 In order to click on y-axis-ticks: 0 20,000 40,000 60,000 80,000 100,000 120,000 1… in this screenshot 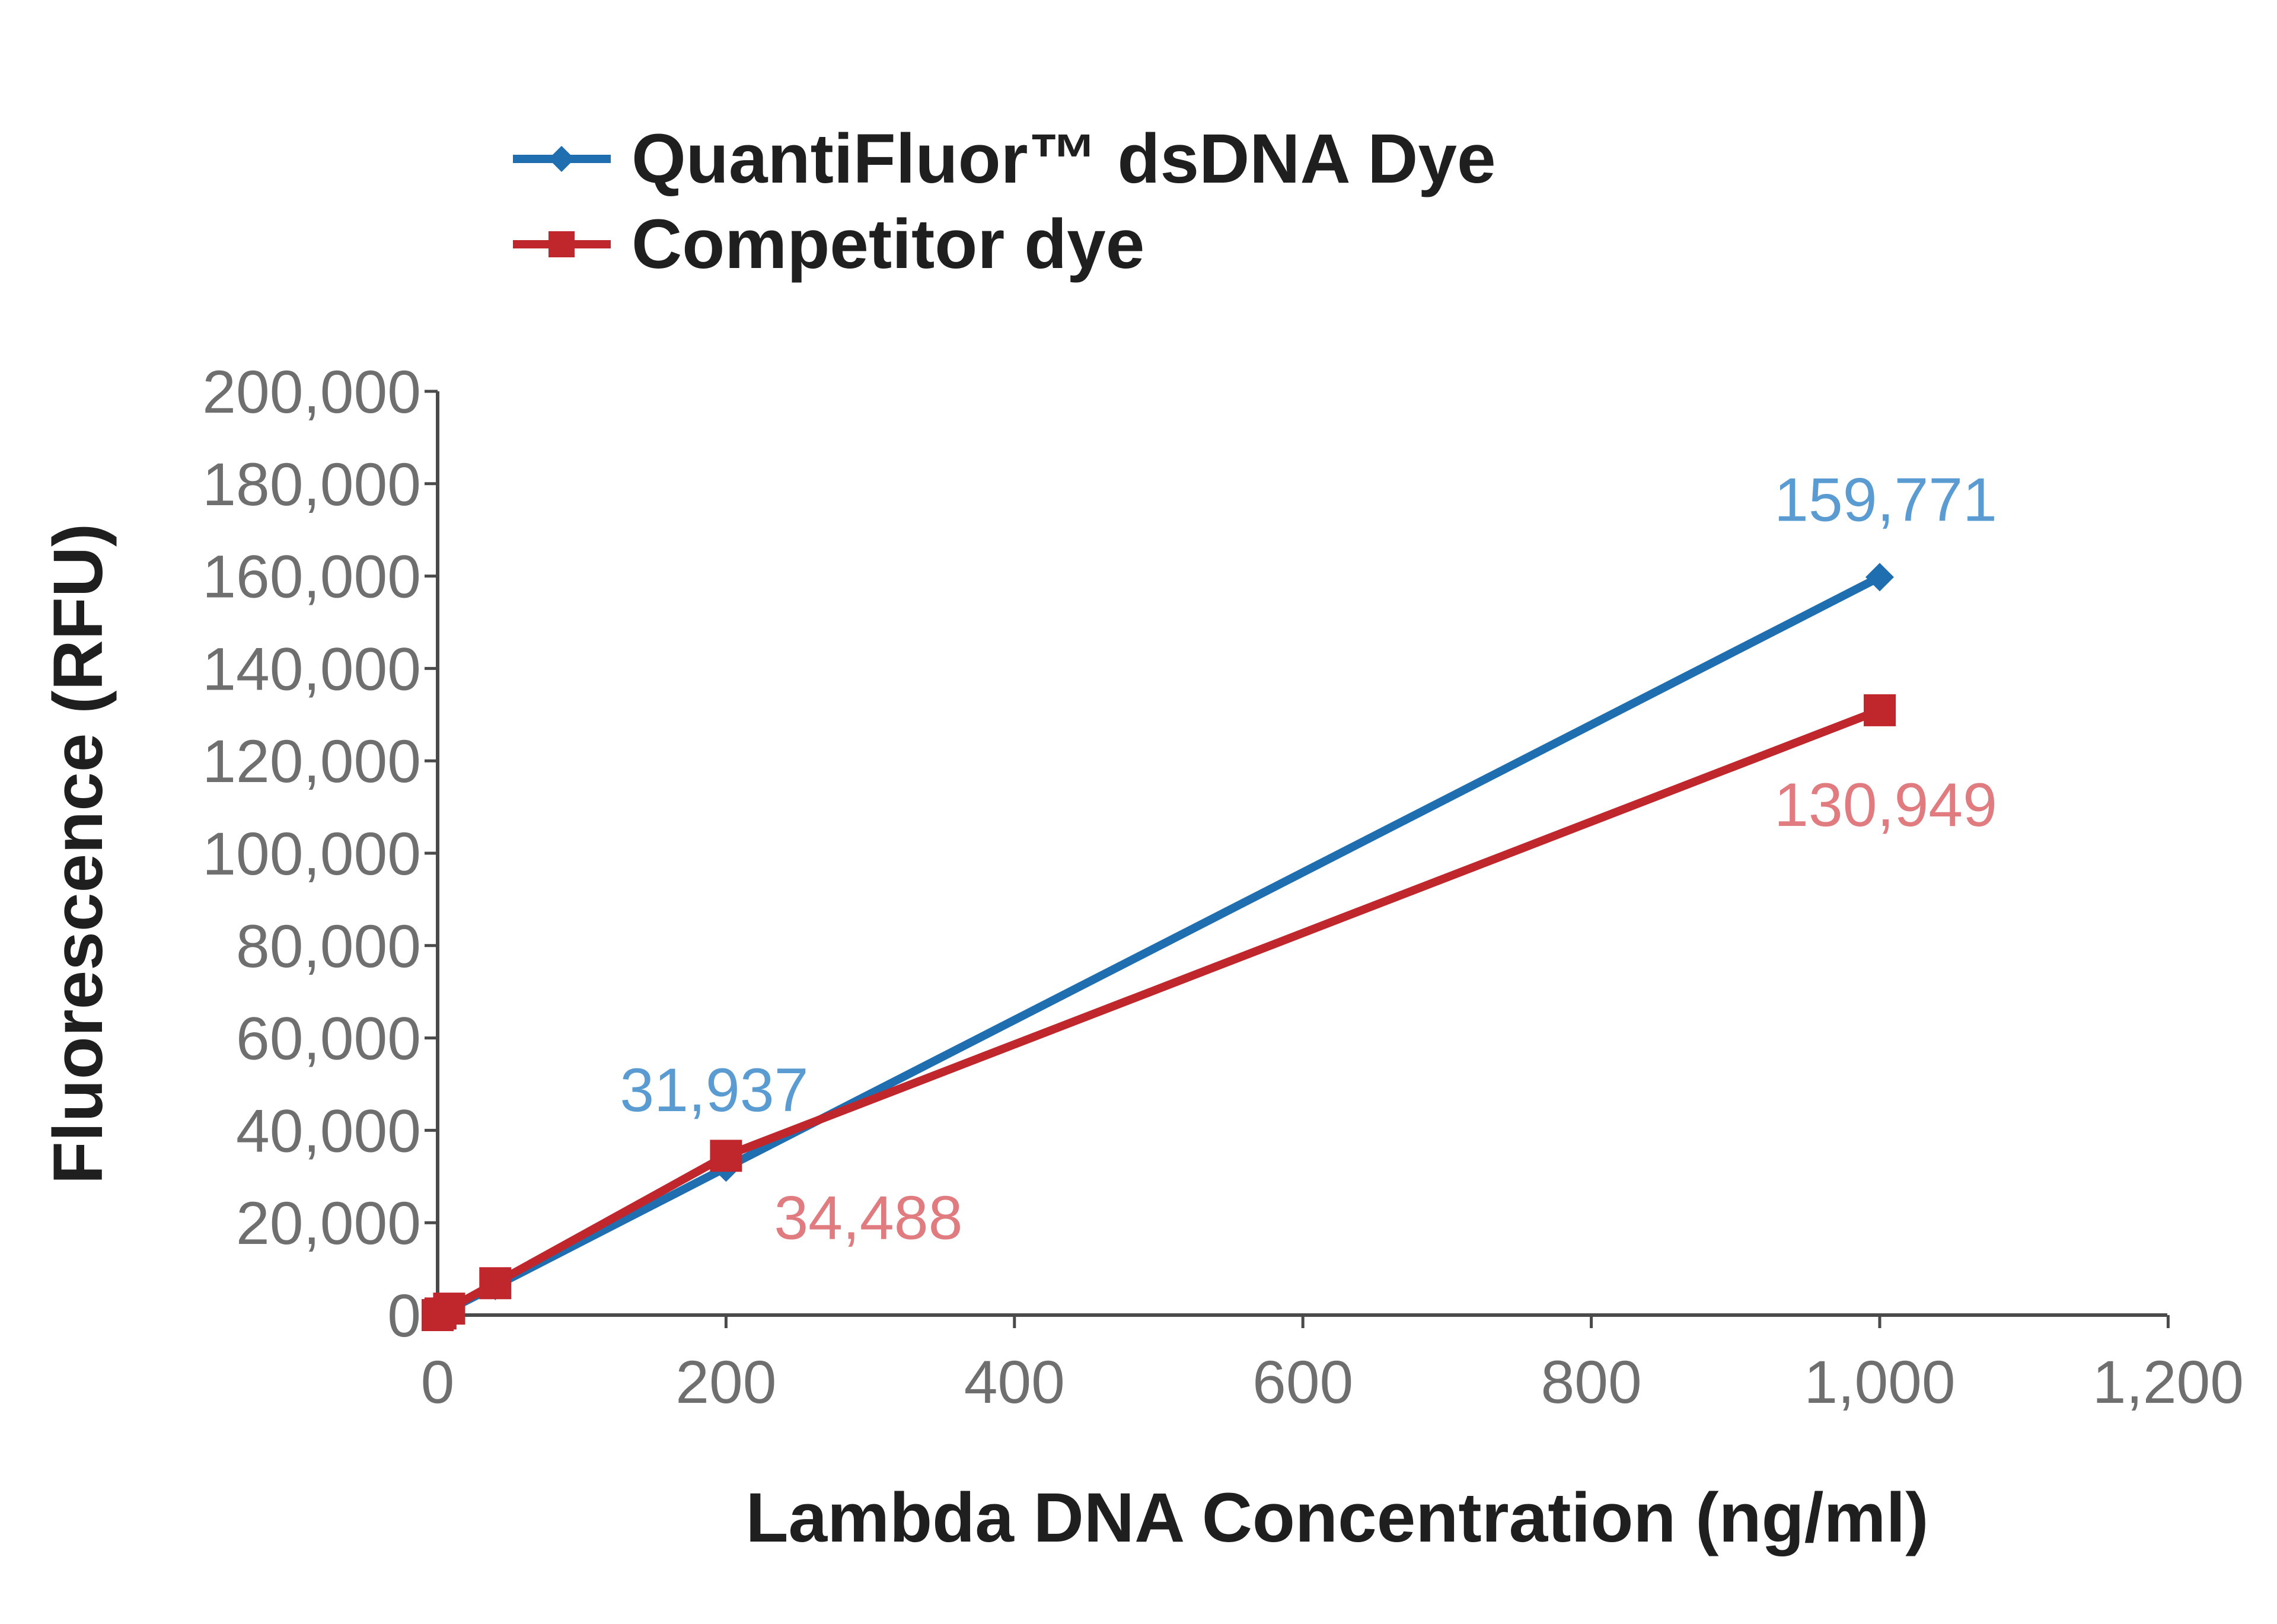, I will do `click(320, 853)`.